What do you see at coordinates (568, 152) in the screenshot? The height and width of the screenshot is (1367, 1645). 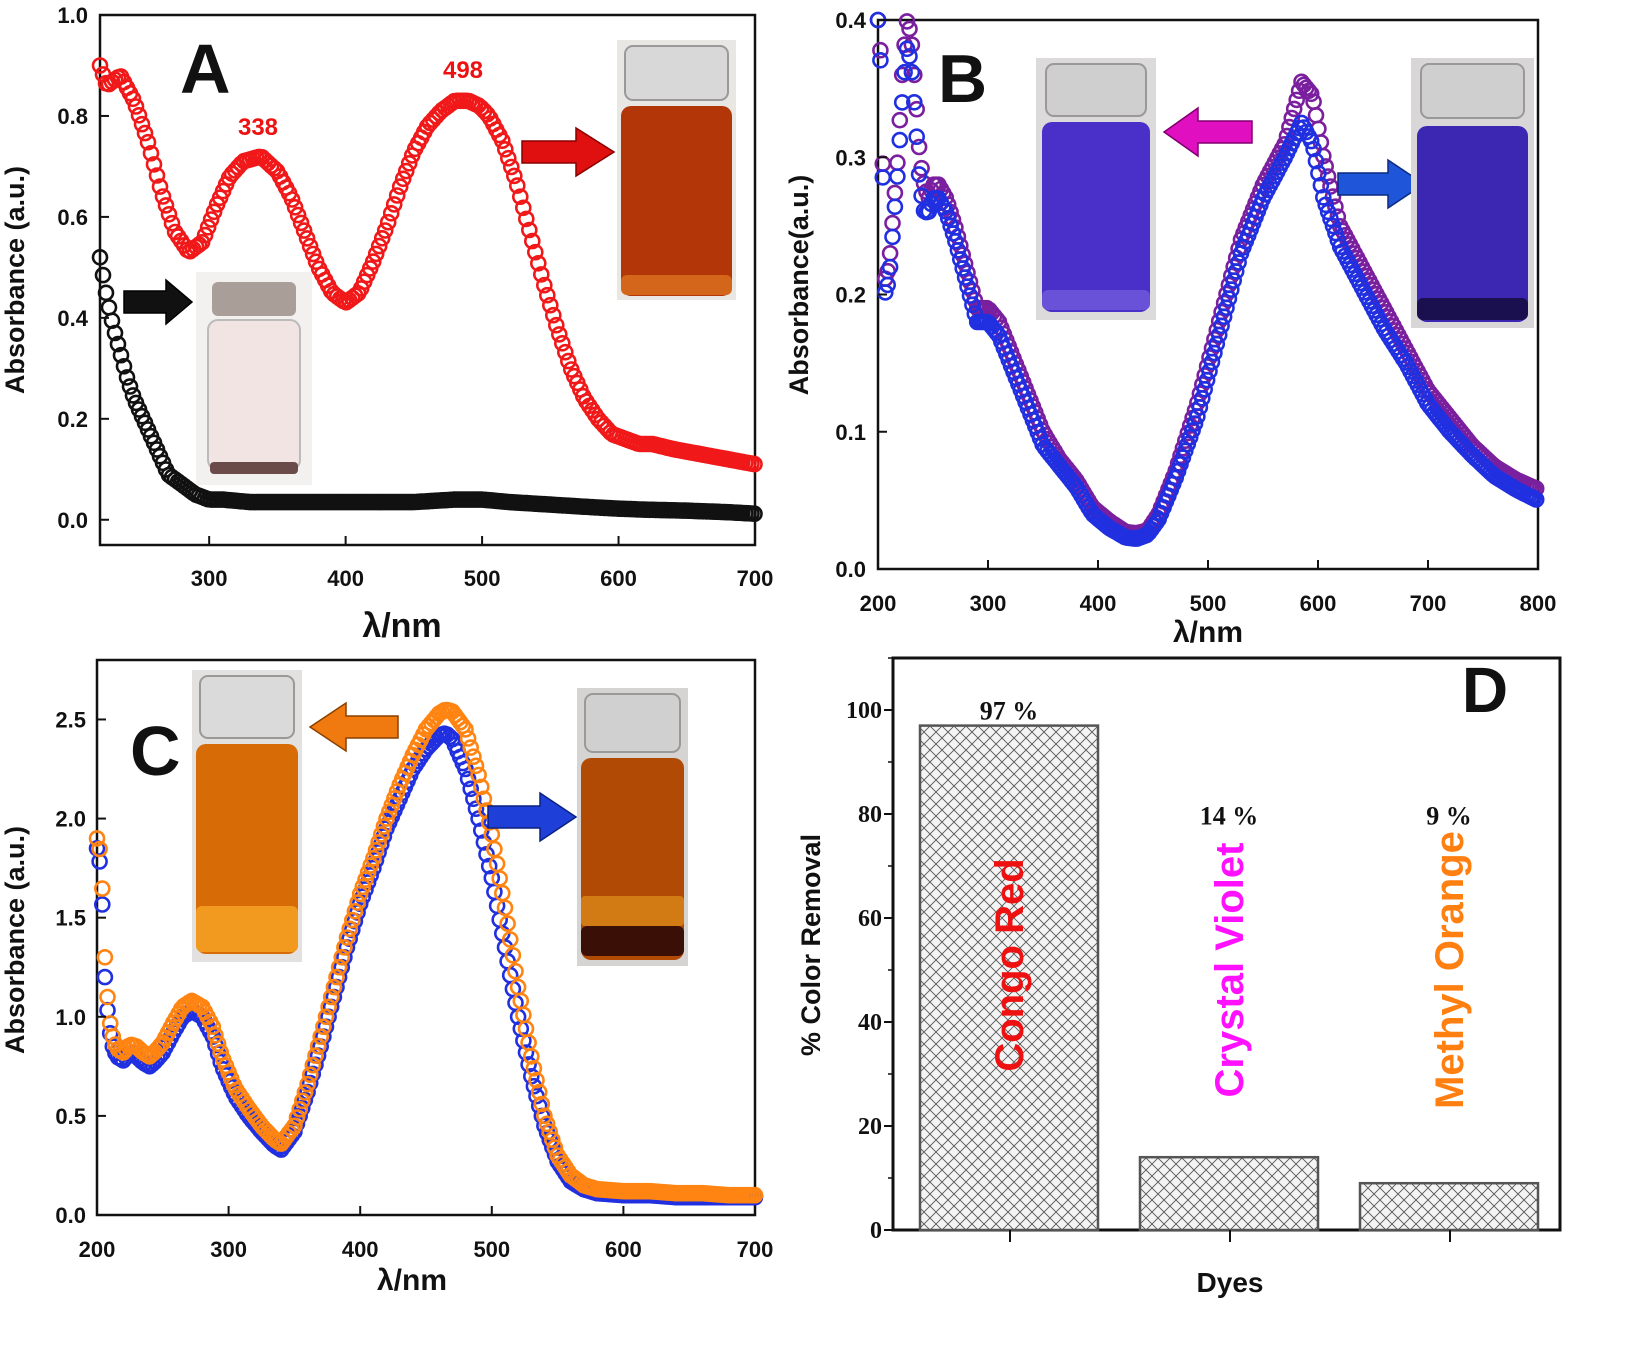 I see `panel-a-red-arrow` at bounding box center [568, 152].